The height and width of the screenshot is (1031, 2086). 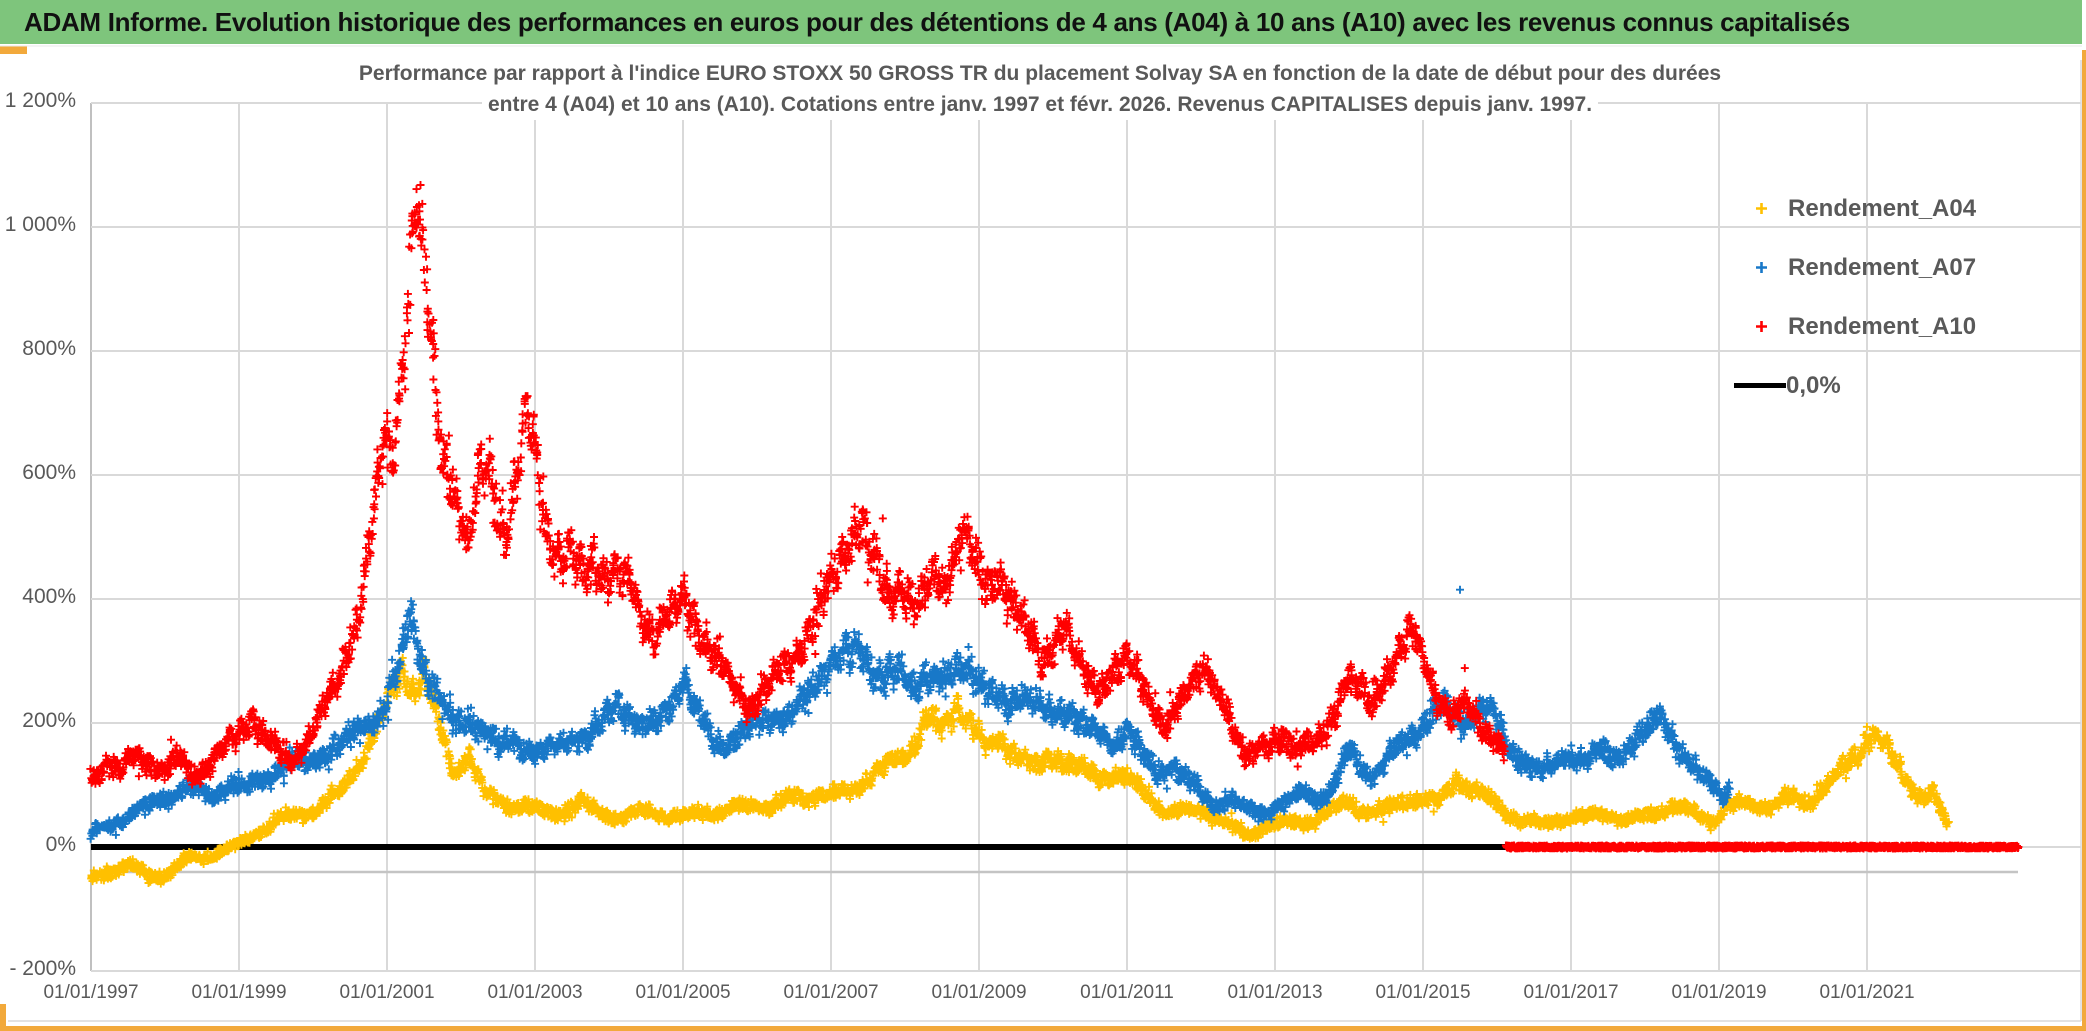 I want to click on x-axis-label: 01/01/2017, so click(x=1571, y=992).